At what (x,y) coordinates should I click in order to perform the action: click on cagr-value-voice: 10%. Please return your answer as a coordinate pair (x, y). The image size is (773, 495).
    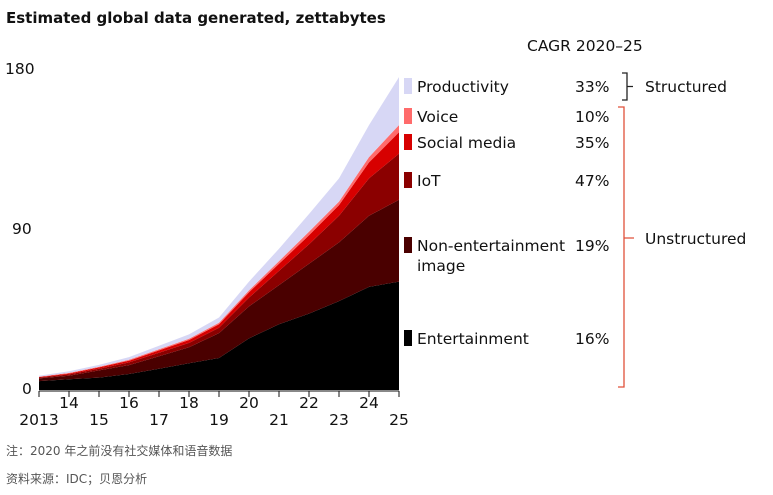
    Looking at the image, I should click on (592, 117).